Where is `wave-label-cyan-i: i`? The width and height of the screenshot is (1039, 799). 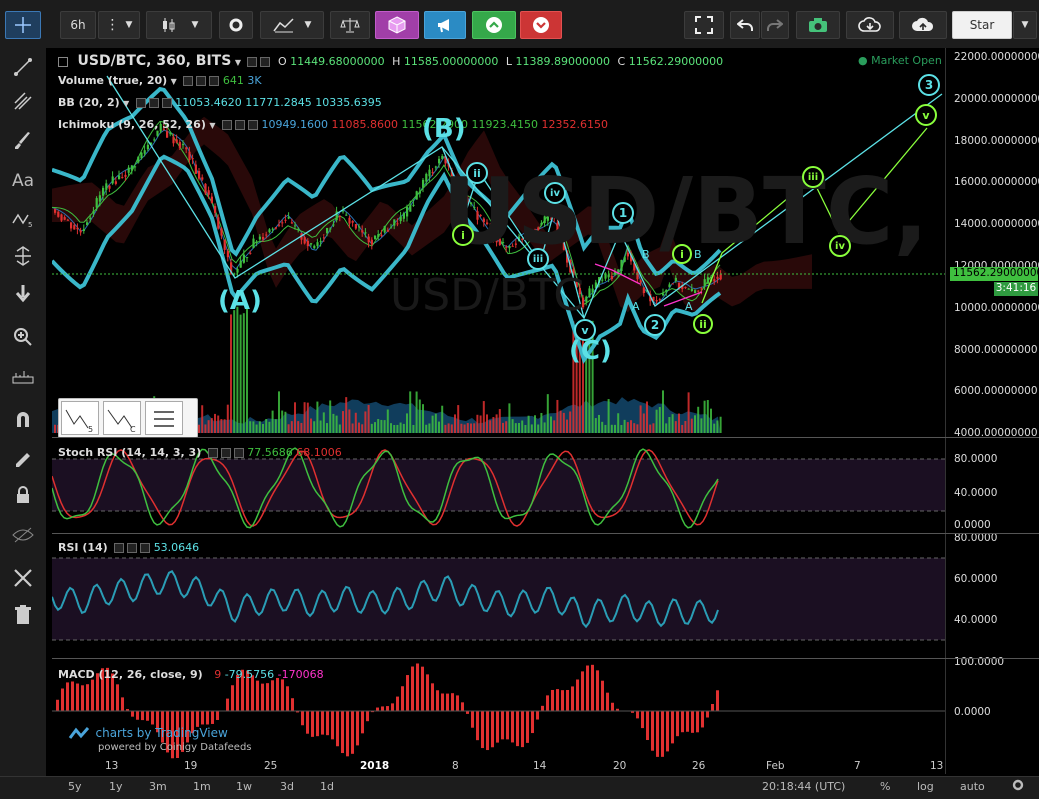 wave-label-cyan-i: i is located at coordinates (463, 235).